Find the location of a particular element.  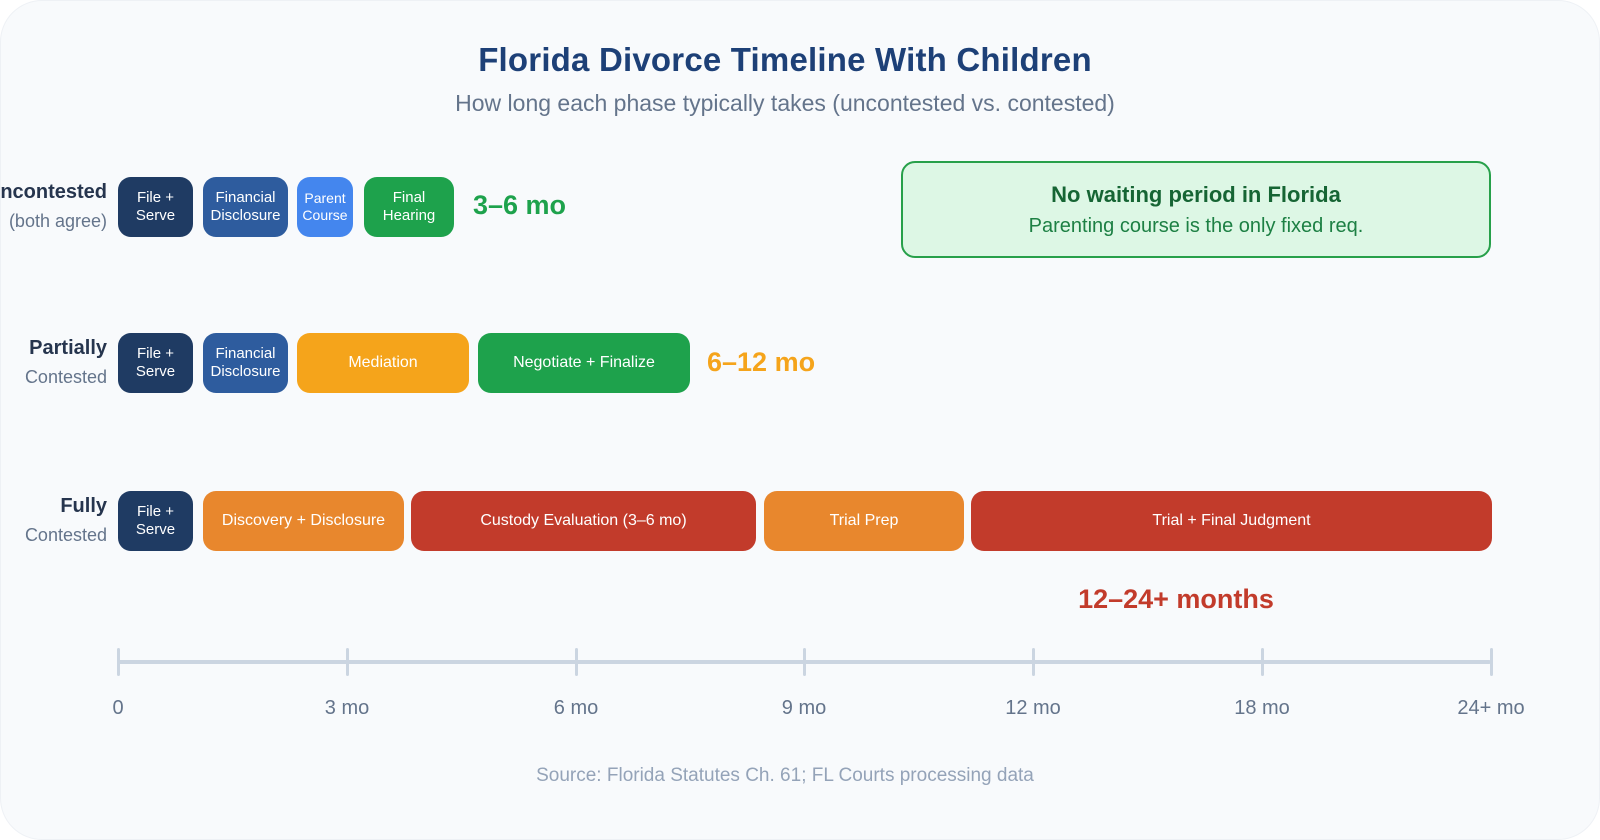

axis-tick-label: 3 mo is located at coordinates (347, 708).